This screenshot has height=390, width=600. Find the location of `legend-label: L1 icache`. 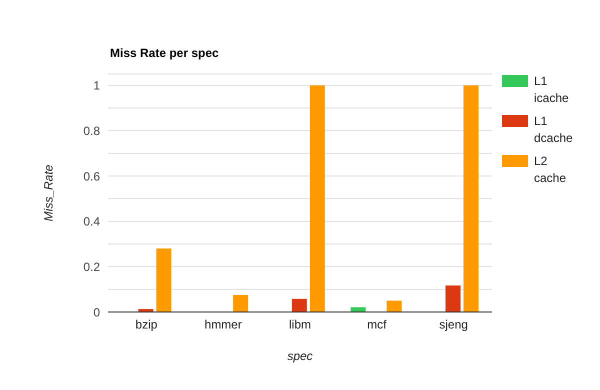

legend-label: L1 icache is located at coordinates (552, 90).